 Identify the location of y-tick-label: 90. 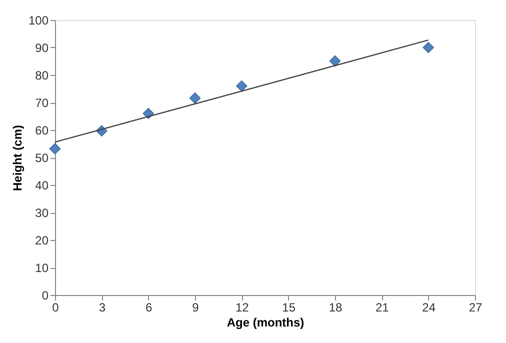
(42, 48).